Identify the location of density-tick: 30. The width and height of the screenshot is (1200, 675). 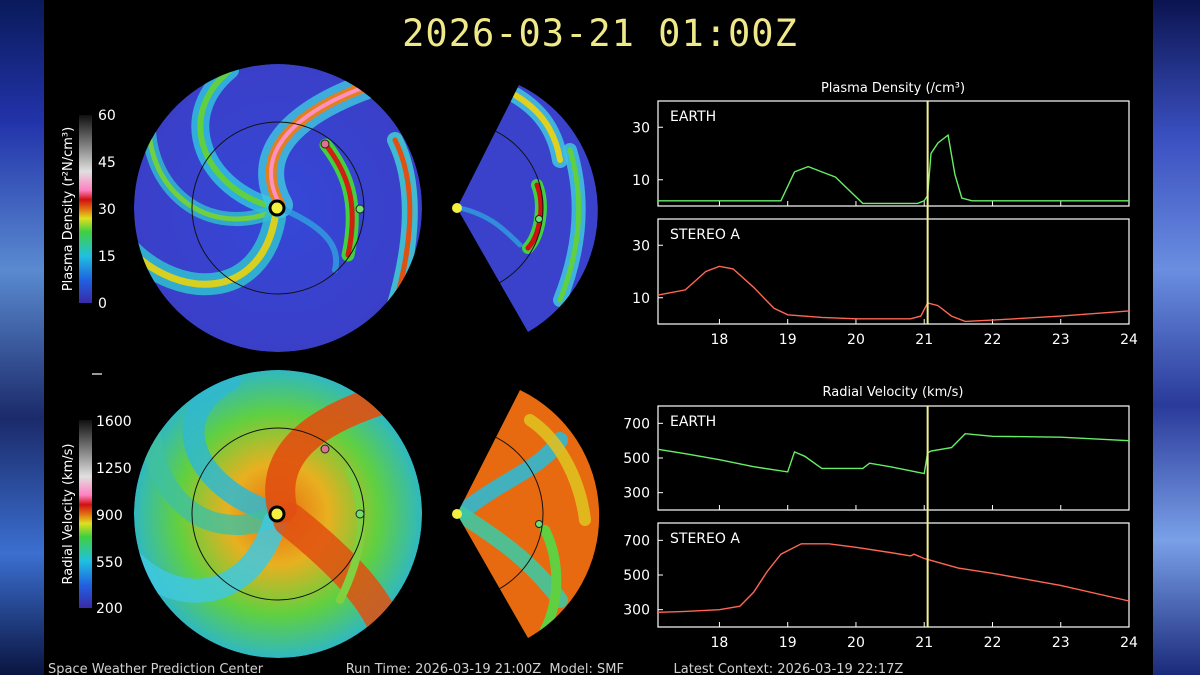
(107, 210).